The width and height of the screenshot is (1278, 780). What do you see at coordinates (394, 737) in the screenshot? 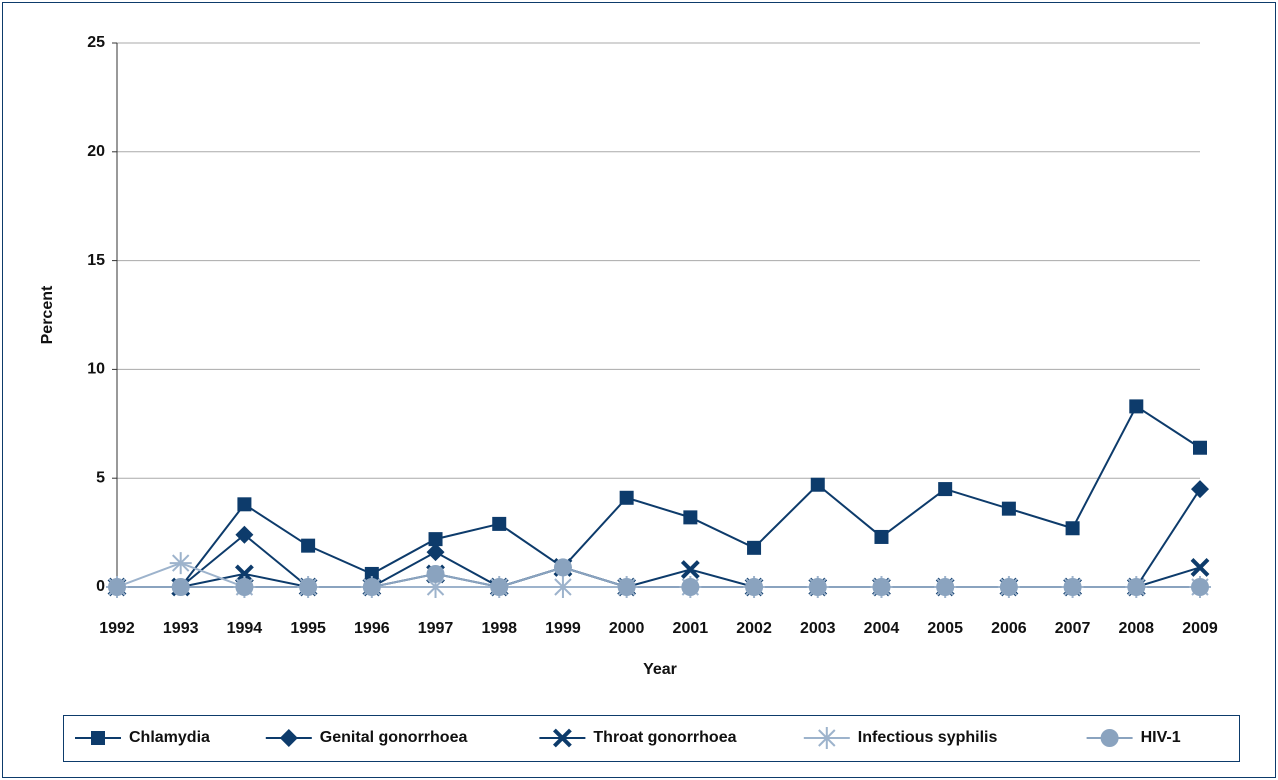
I see `legend-label: Genital gonorrhoea` at bounding box center [394, 737].